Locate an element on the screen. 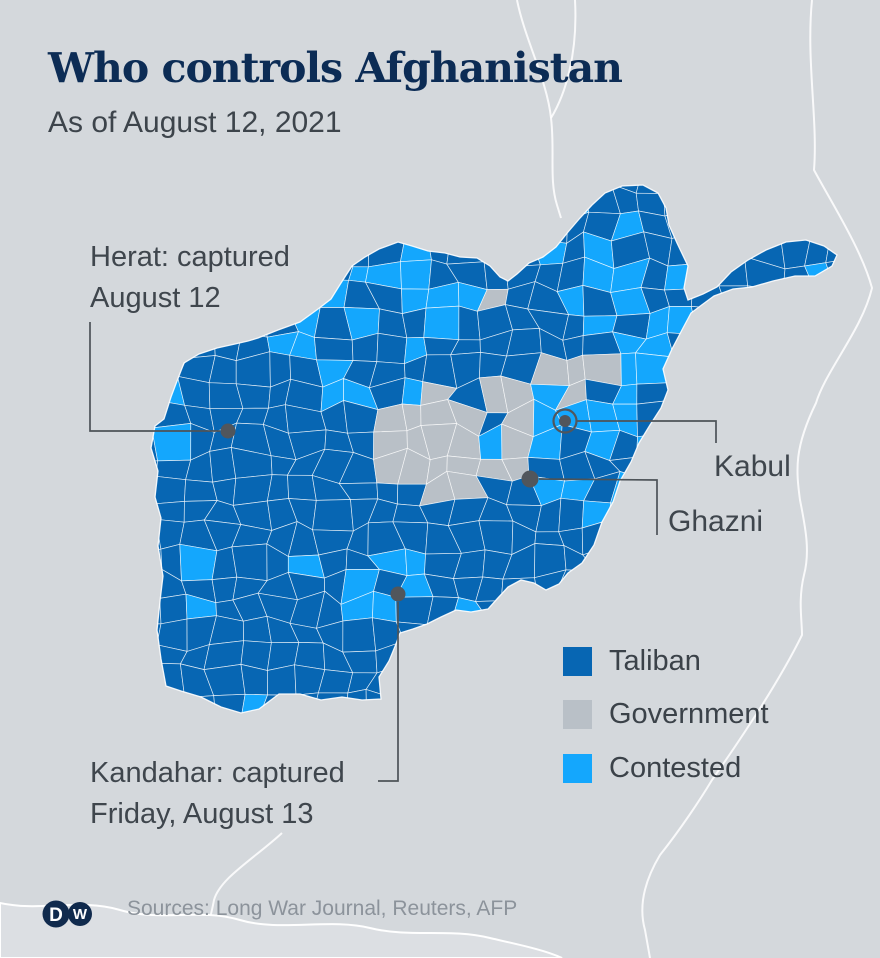 This screenshot has height=958, width=880. sources-text: Sources: Long War Journal, Reuters, AFP is located at coordinates (322, 908).